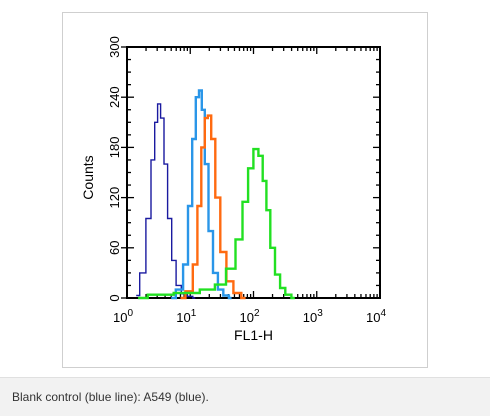 This screenshot has height=416, width=490. What do you see at coordinates (245, 396) in the screenshot?
I see `caption-bar: Blank control (blue line): A549 (blue).` at bounding box center [245, 396].